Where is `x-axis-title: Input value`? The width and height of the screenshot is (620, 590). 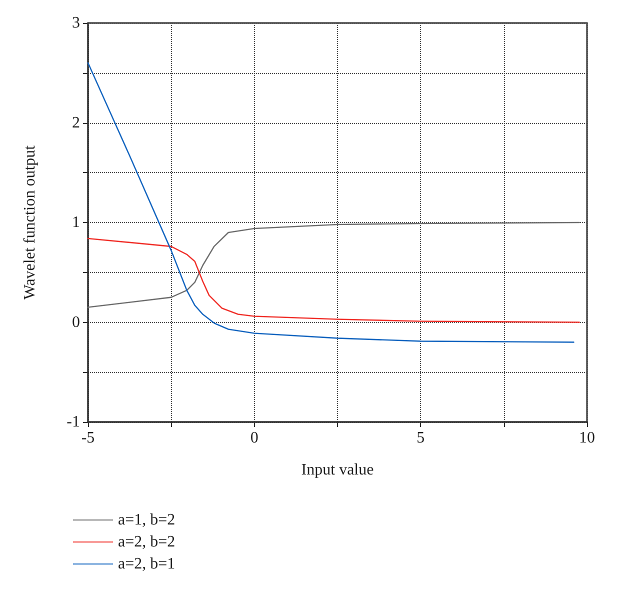 x-axis-title: Input value is located at coordinates (337, 470).